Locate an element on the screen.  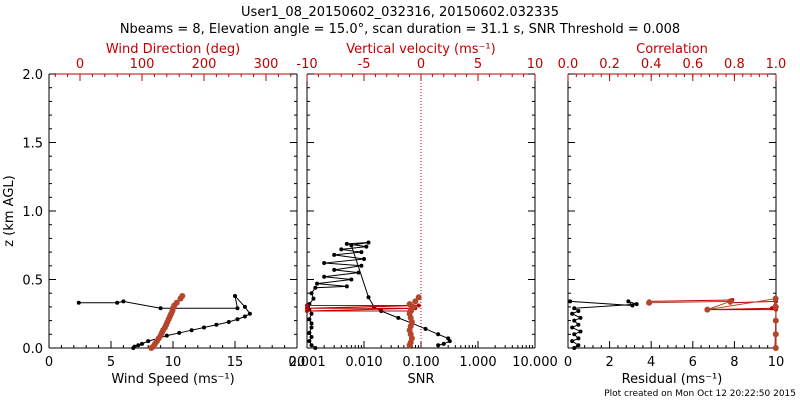
bottom-tick-label: 0 is located at coordinates (49, 362).